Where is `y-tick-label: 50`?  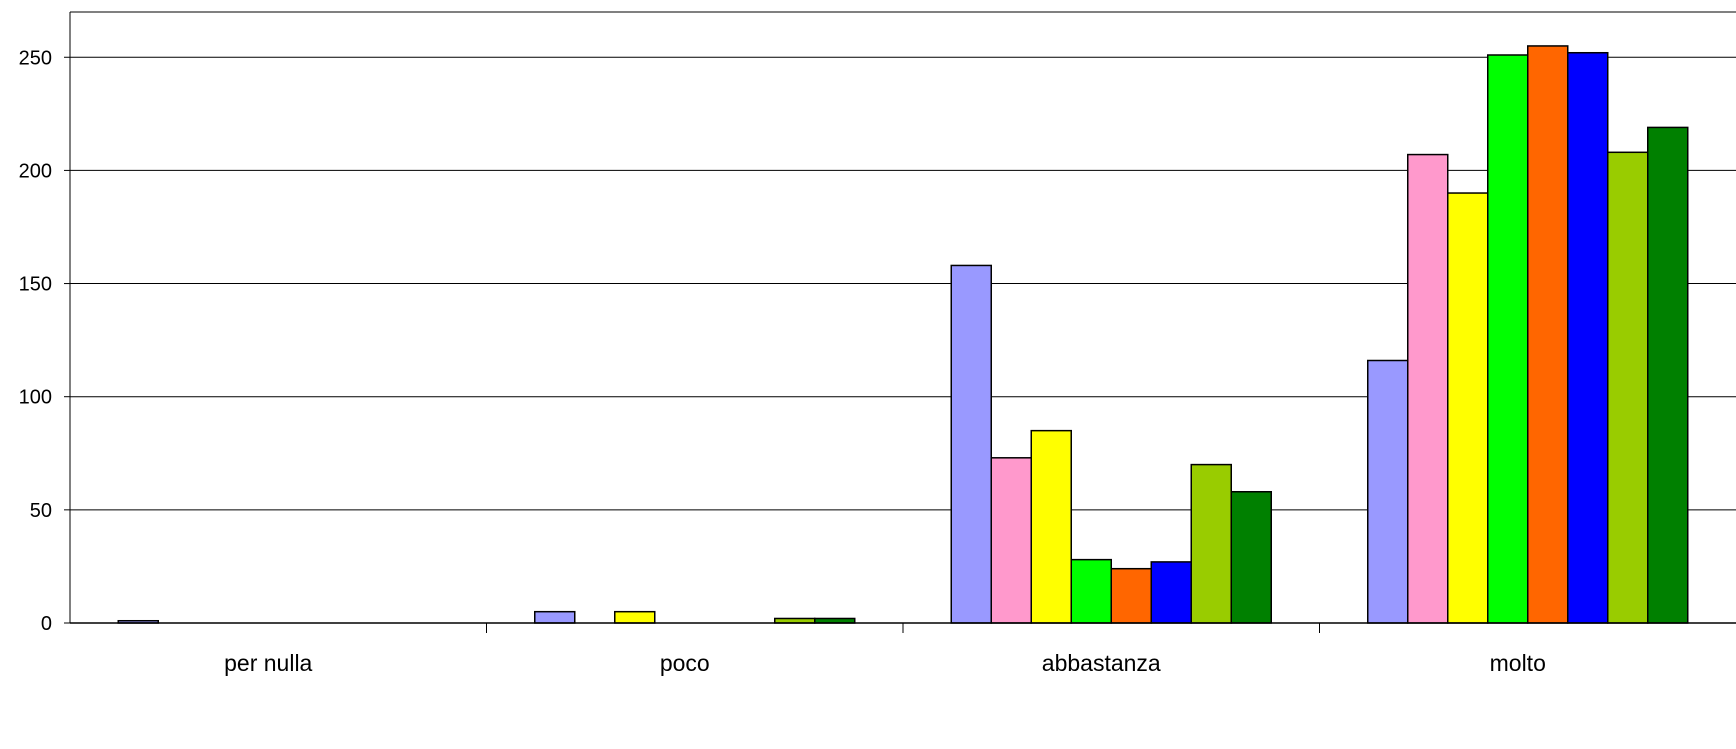
y-tick-label: 50 is located at coordinates (41, 511).